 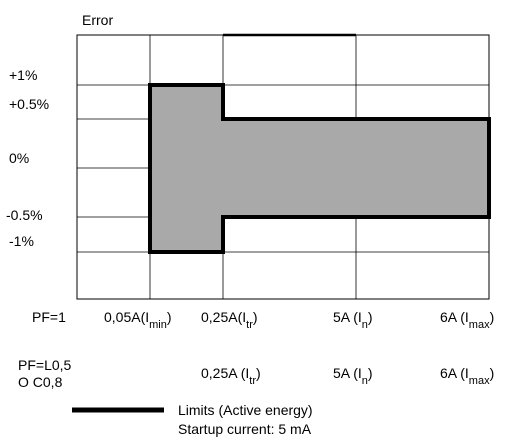 What do you see at coordinates (467, 376) in the screenshot?
I see `pf2-tick-imax: 6A (Imax)` at bounding box center [467, 376].